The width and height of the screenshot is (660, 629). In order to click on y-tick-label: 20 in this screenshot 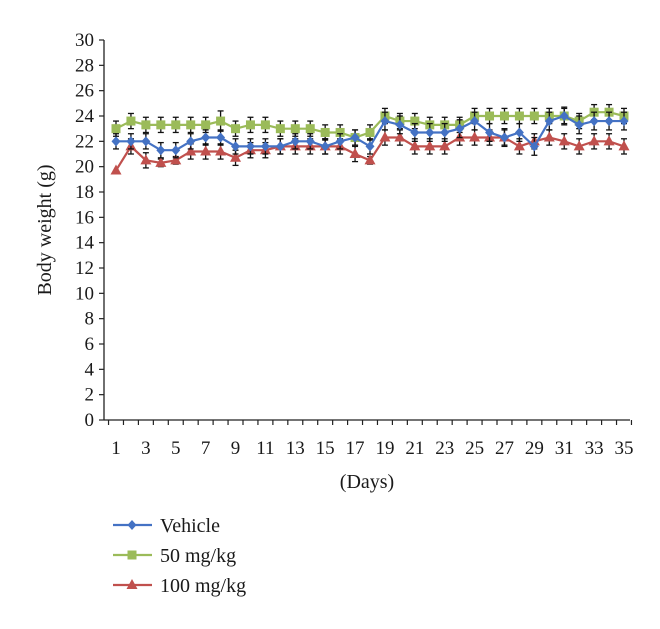, I will do `click(84, 167)`.